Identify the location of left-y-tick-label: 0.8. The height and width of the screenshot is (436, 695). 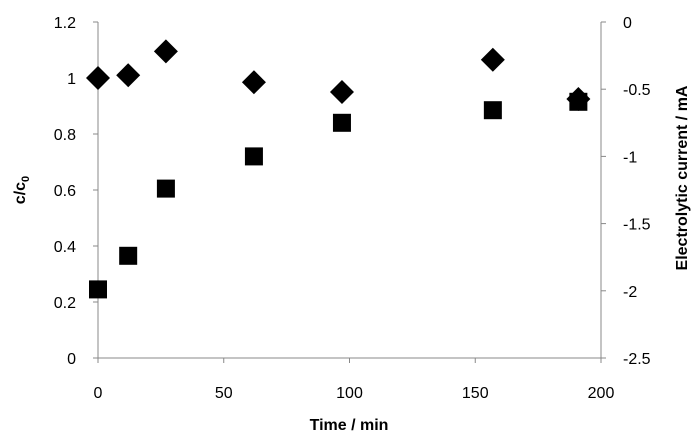
(65, 135).